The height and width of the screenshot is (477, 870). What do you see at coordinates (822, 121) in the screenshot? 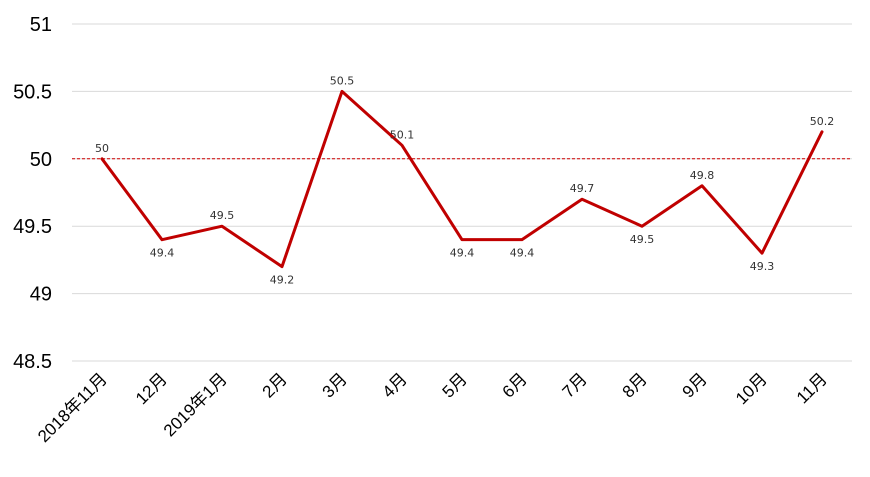
I see `data-label: 50.2` at bounding box center [822, 121].